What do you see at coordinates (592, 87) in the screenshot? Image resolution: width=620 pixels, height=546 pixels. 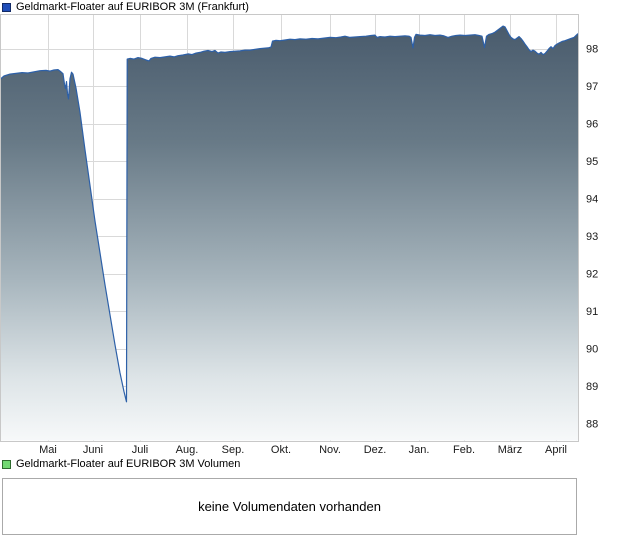 I see `svg-text: 97` at bounding box center [592, 87].